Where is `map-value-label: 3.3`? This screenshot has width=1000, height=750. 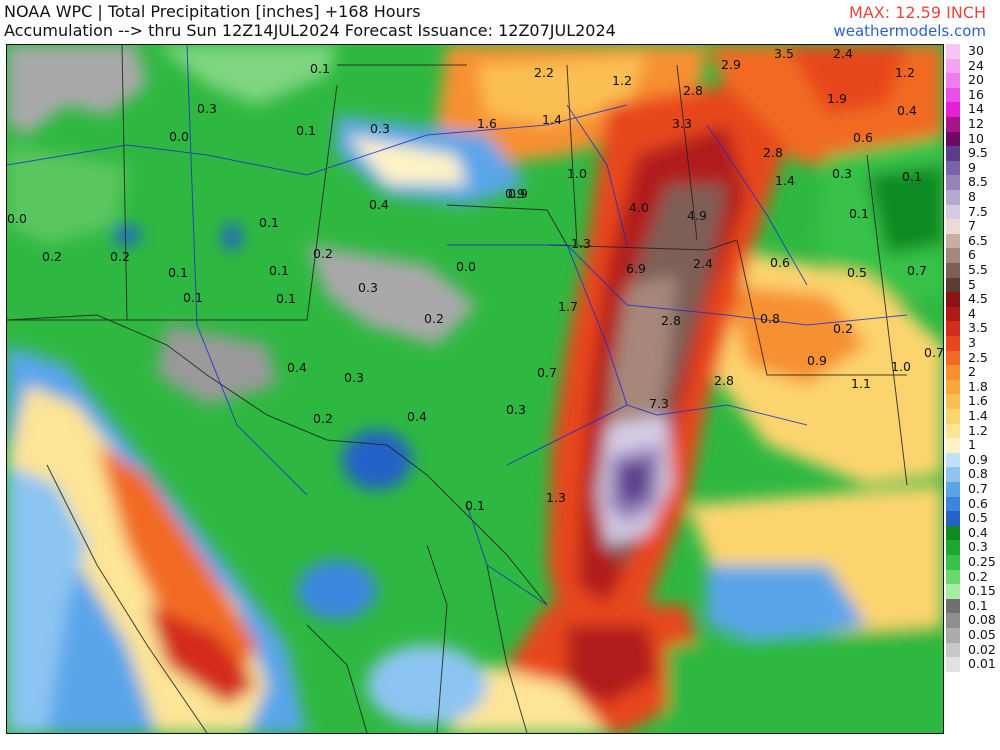 map-value-label: 3.3 is located at coordinates (682, 123).